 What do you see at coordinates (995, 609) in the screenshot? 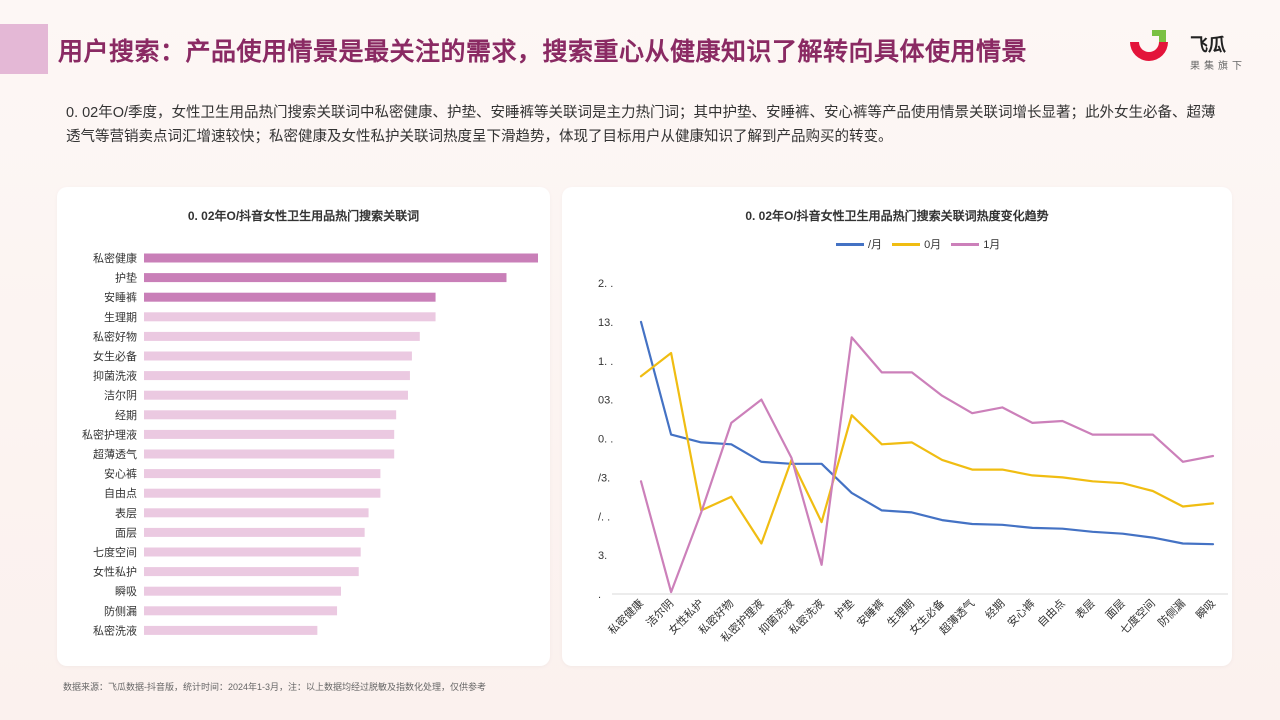
I see `x-tick-label: 经期` at bounding box center [995, 609].